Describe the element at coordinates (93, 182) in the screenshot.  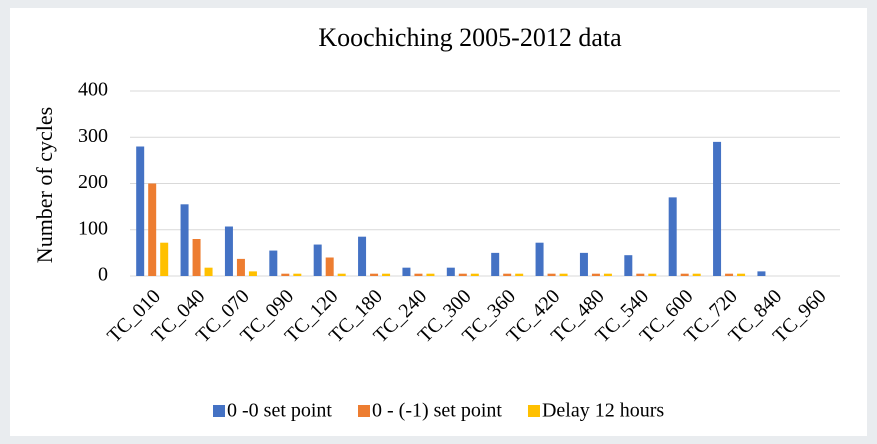
I see `y-tick-label: 200` at that location.